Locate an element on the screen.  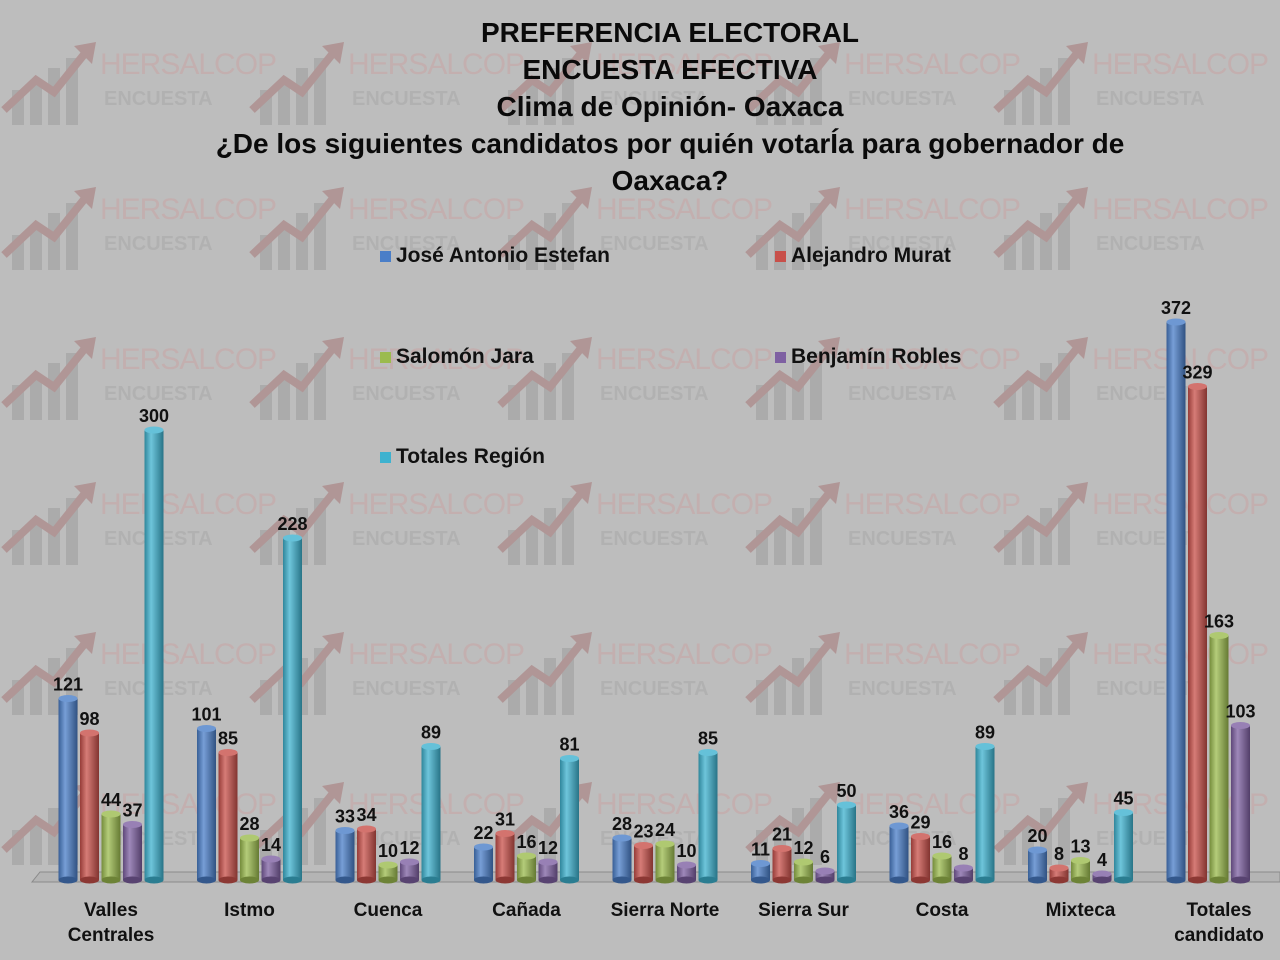
legend-item-jara: Salomón Jara is located at coordinates (457, 357).